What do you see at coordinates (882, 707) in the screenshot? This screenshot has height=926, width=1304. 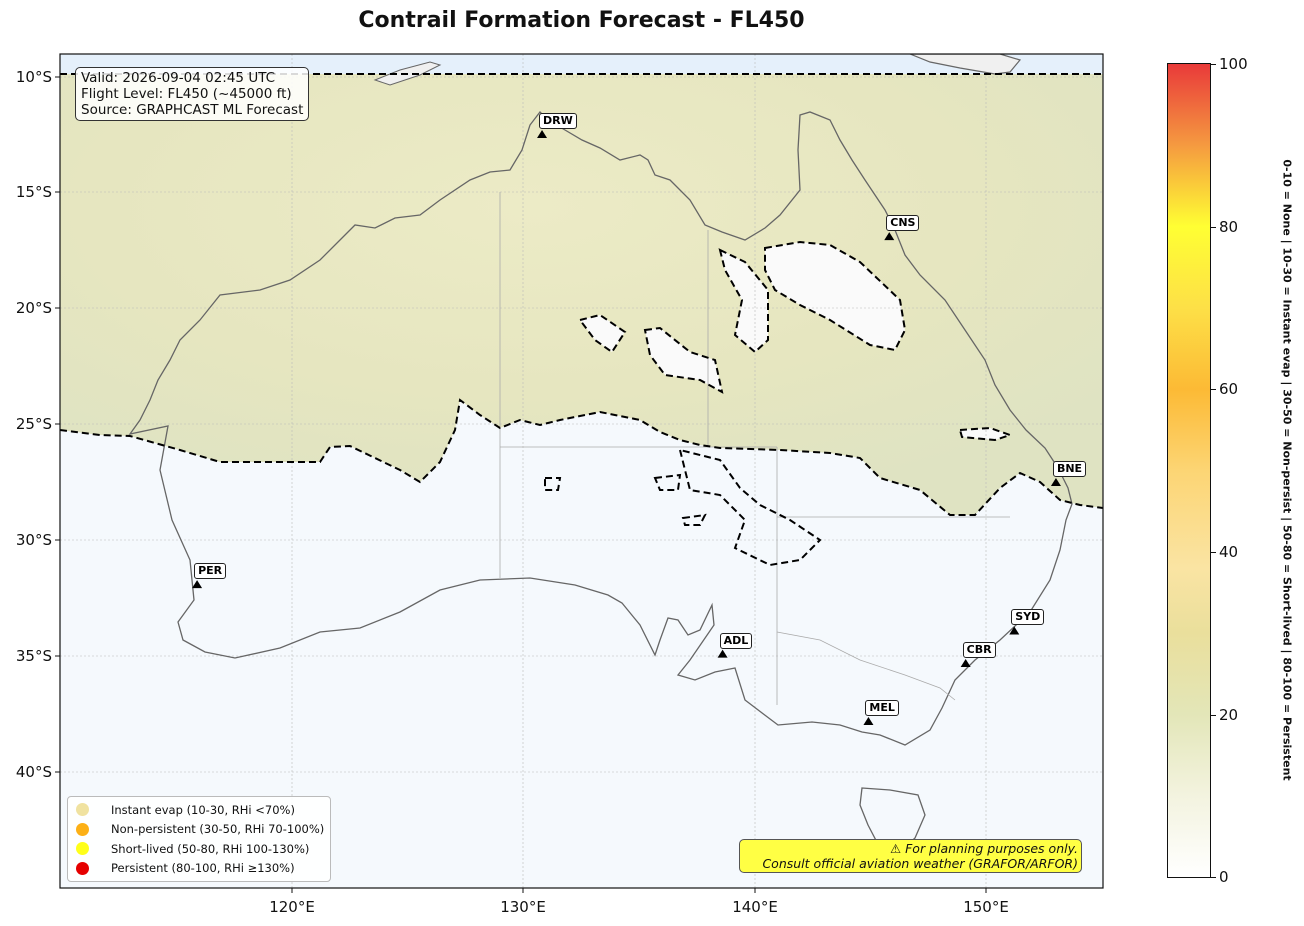 I see `city-label-mel: MEL` at bounding box center [882, 707].